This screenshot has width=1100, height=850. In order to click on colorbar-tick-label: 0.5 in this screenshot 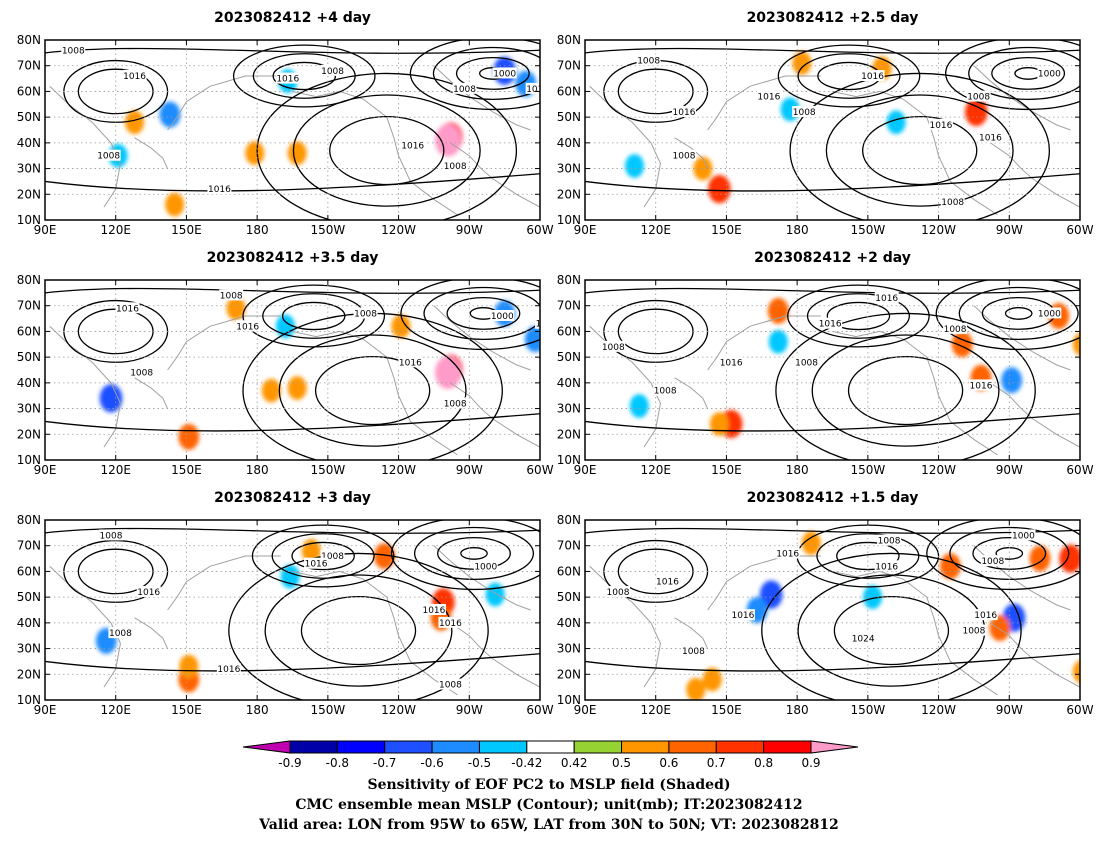, I will do `click(621, 763)`.